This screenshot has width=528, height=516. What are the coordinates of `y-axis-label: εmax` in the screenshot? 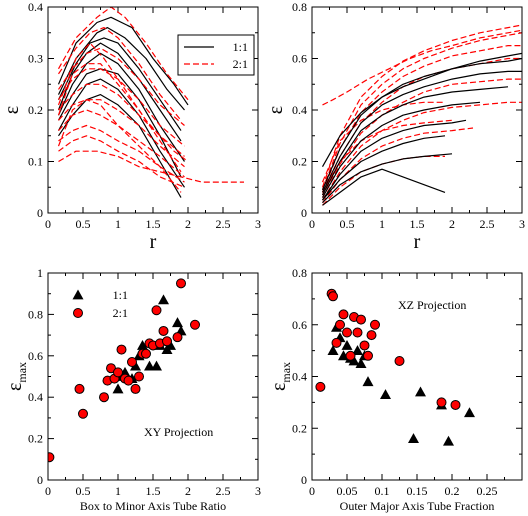 It's located at (16, 376).